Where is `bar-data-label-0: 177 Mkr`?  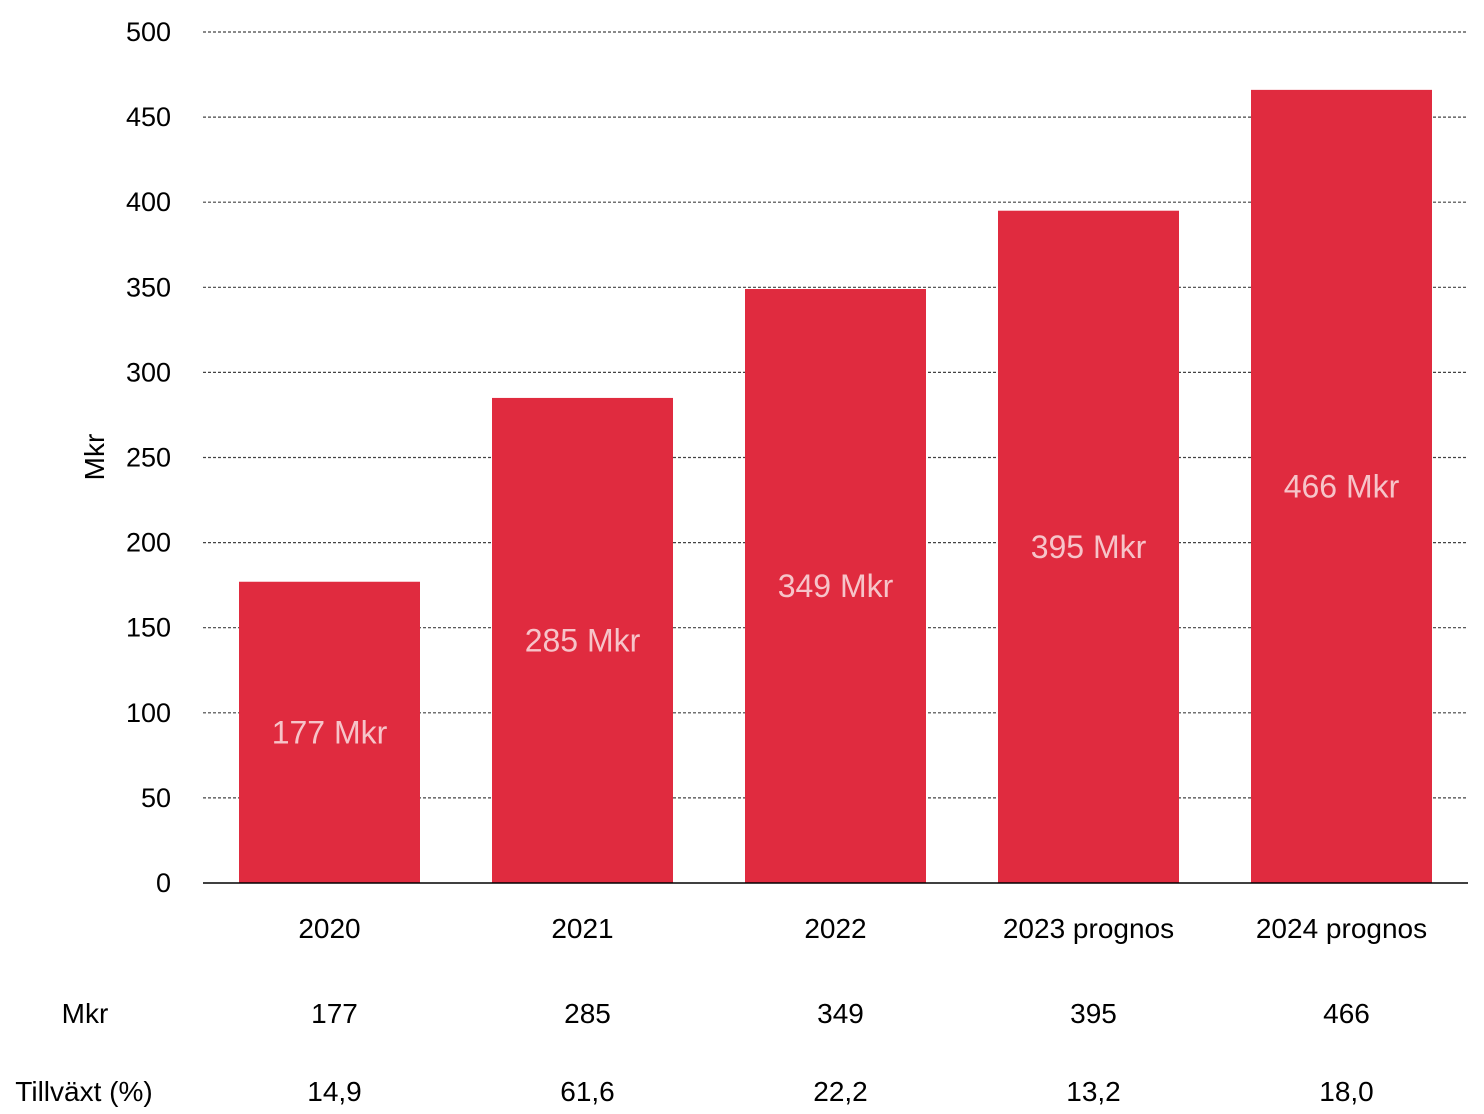 bar-data-label-0: 177 Mkr is located at coordinates (330, 732).